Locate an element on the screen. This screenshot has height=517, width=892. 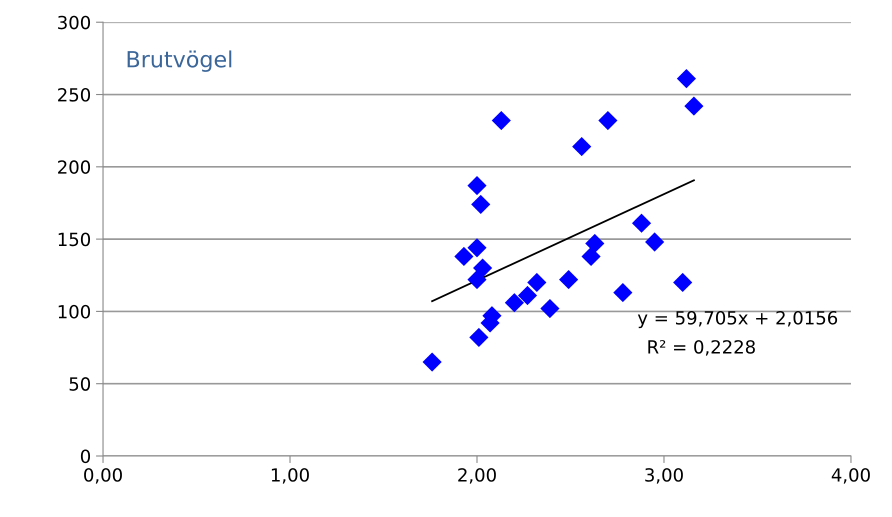
y-tick-label: 250 is located at coordinates (74, 95).